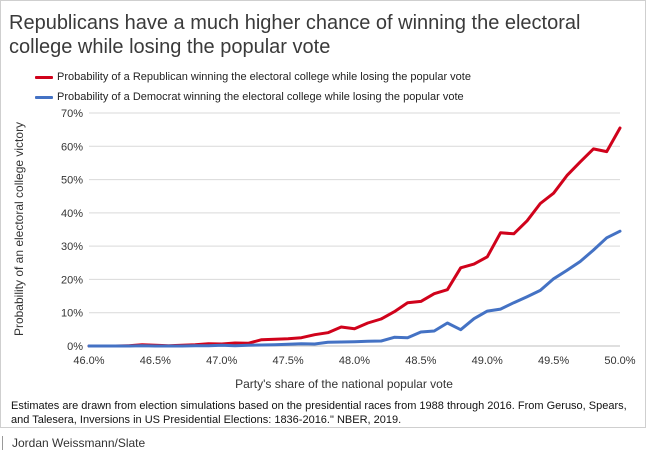  What do you see at coordinates (44, 97) in the screenshot?
I see `legend-swatch-democrat` at bounding box center [44, 97].